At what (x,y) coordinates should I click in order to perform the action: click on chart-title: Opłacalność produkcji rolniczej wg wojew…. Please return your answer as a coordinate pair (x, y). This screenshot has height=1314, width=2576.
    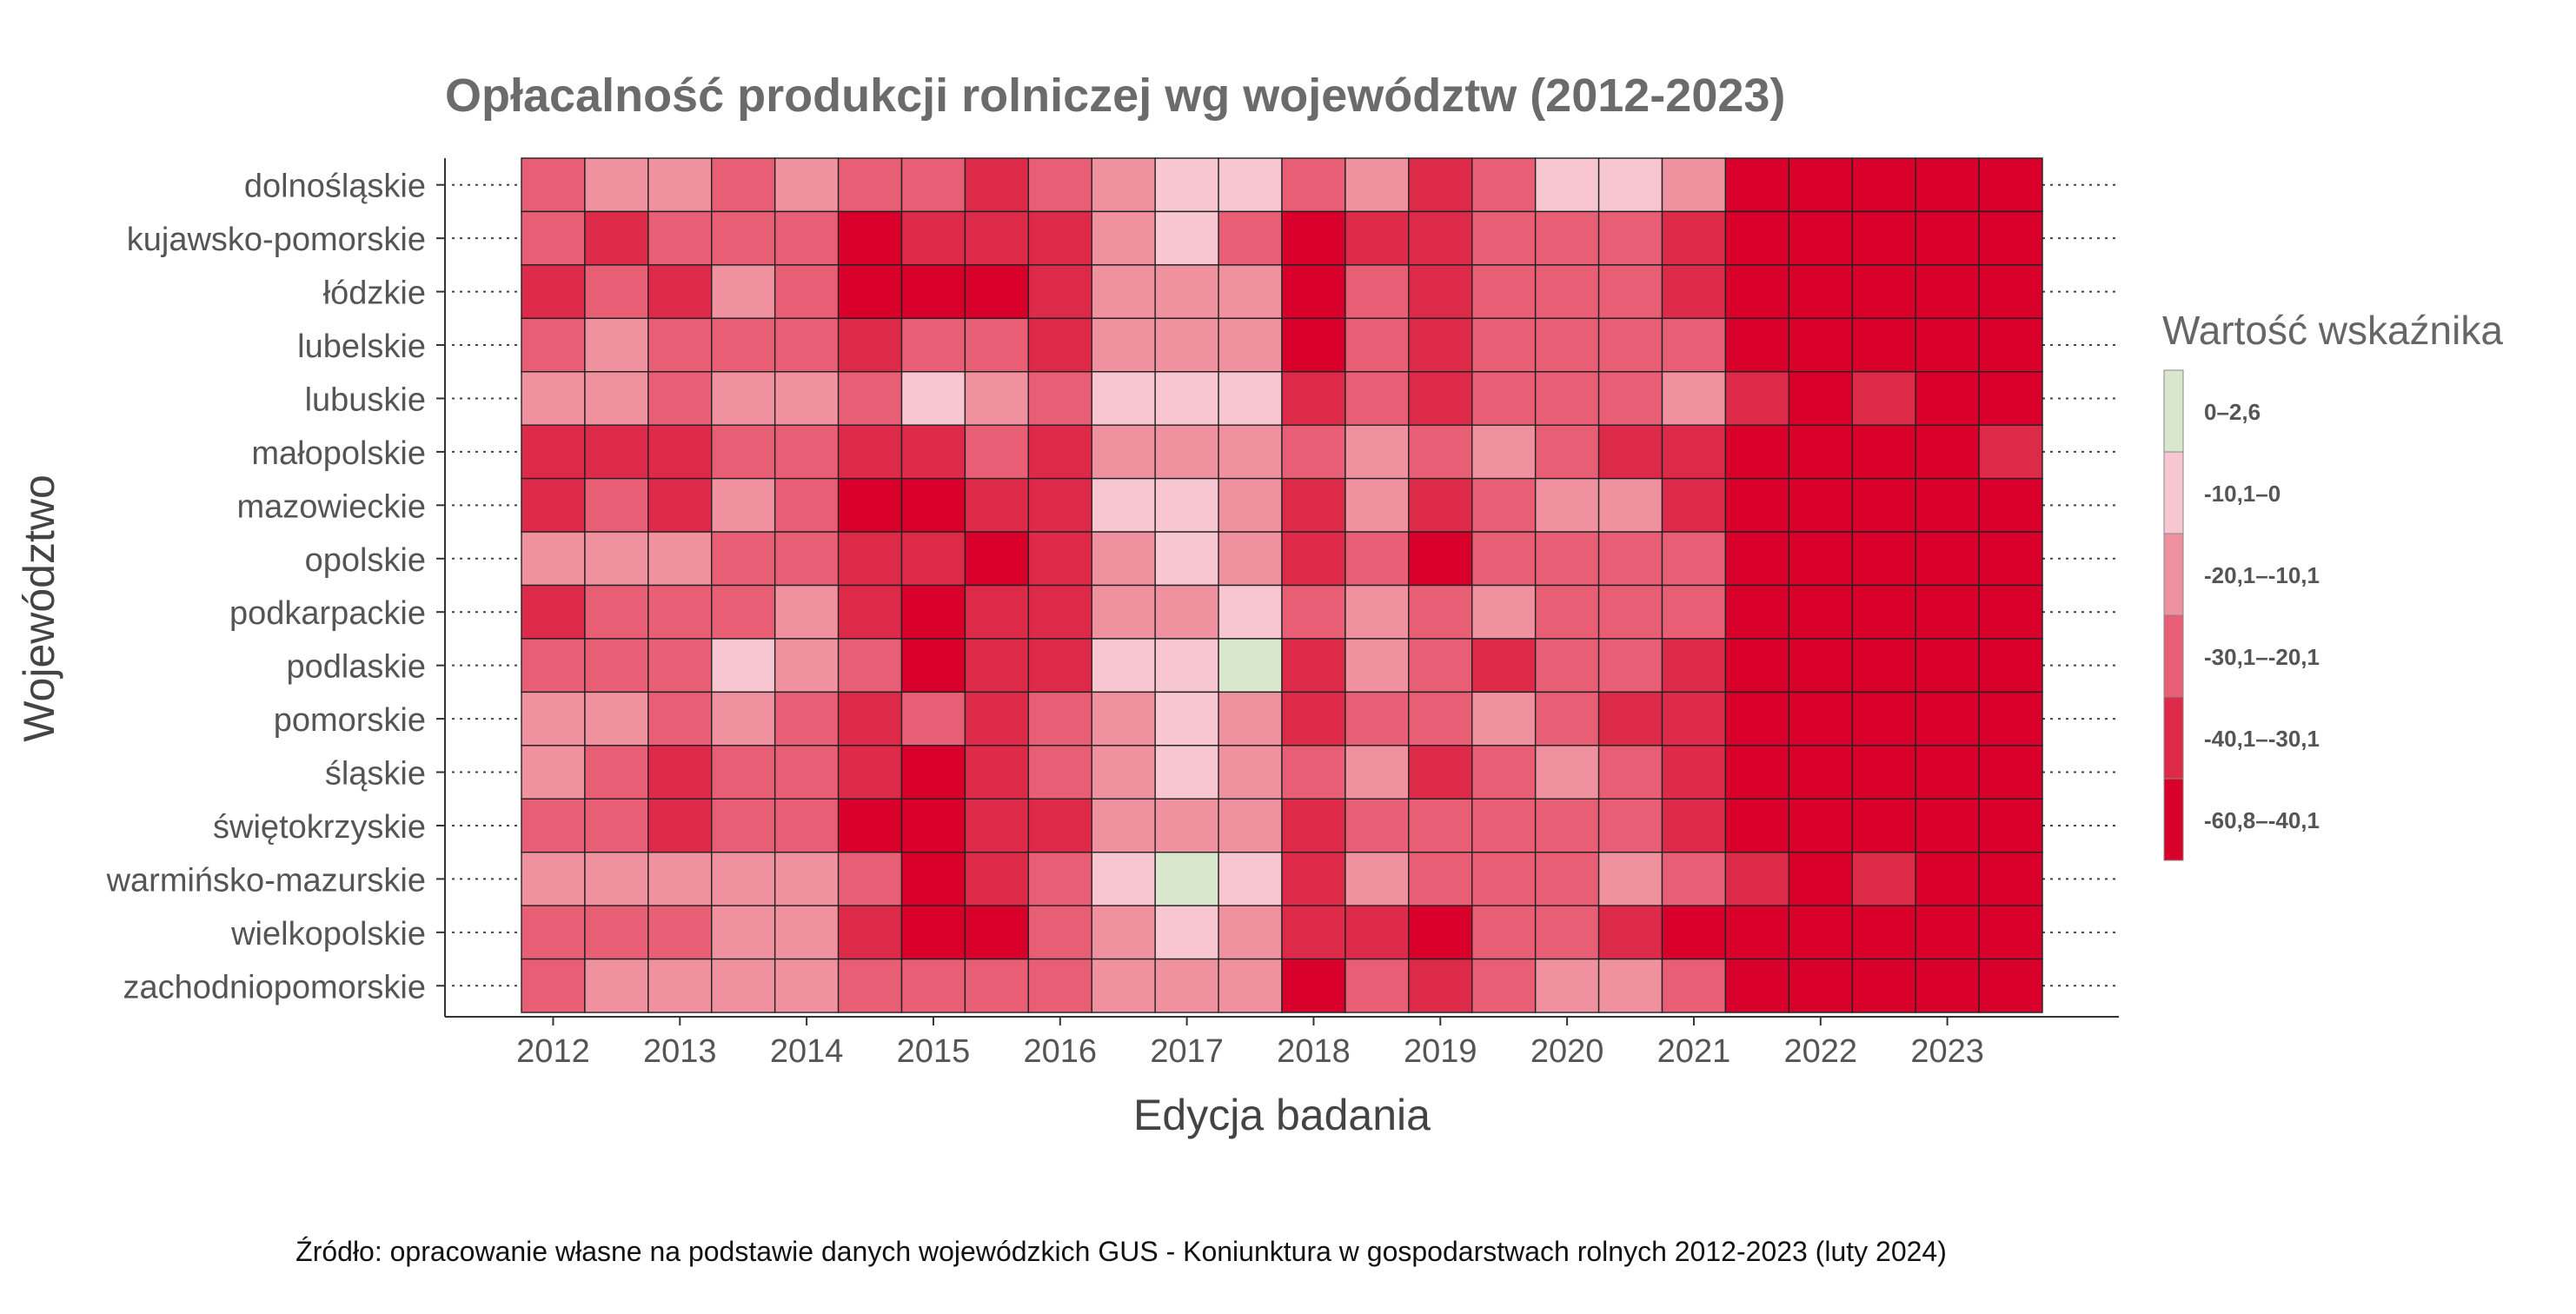
    Looking at the image, I should click on (1115, 96).